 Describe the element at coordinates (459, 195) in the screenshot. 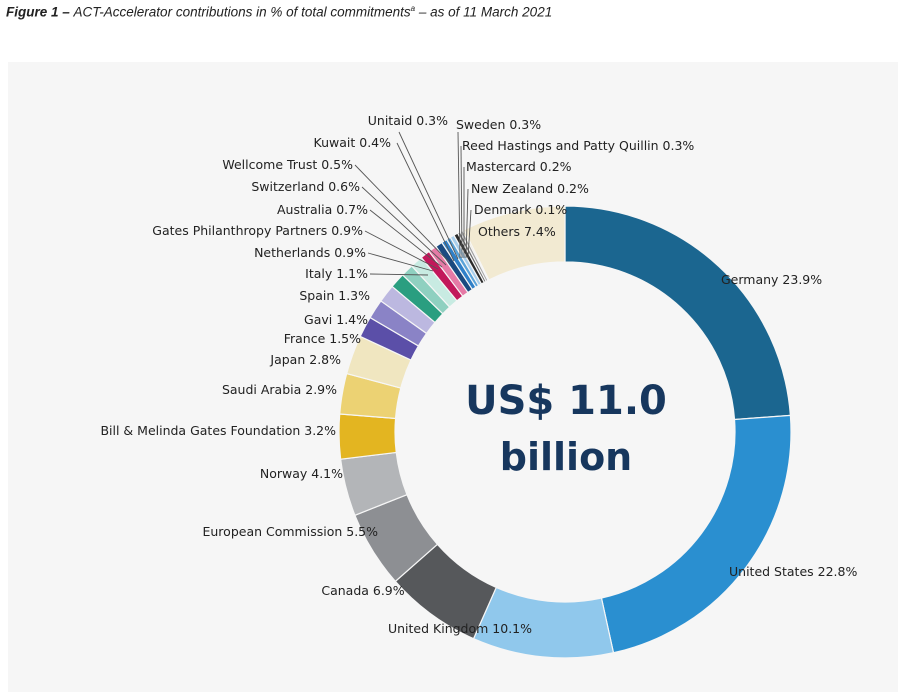

I see `leader-line-sweden` at that location.